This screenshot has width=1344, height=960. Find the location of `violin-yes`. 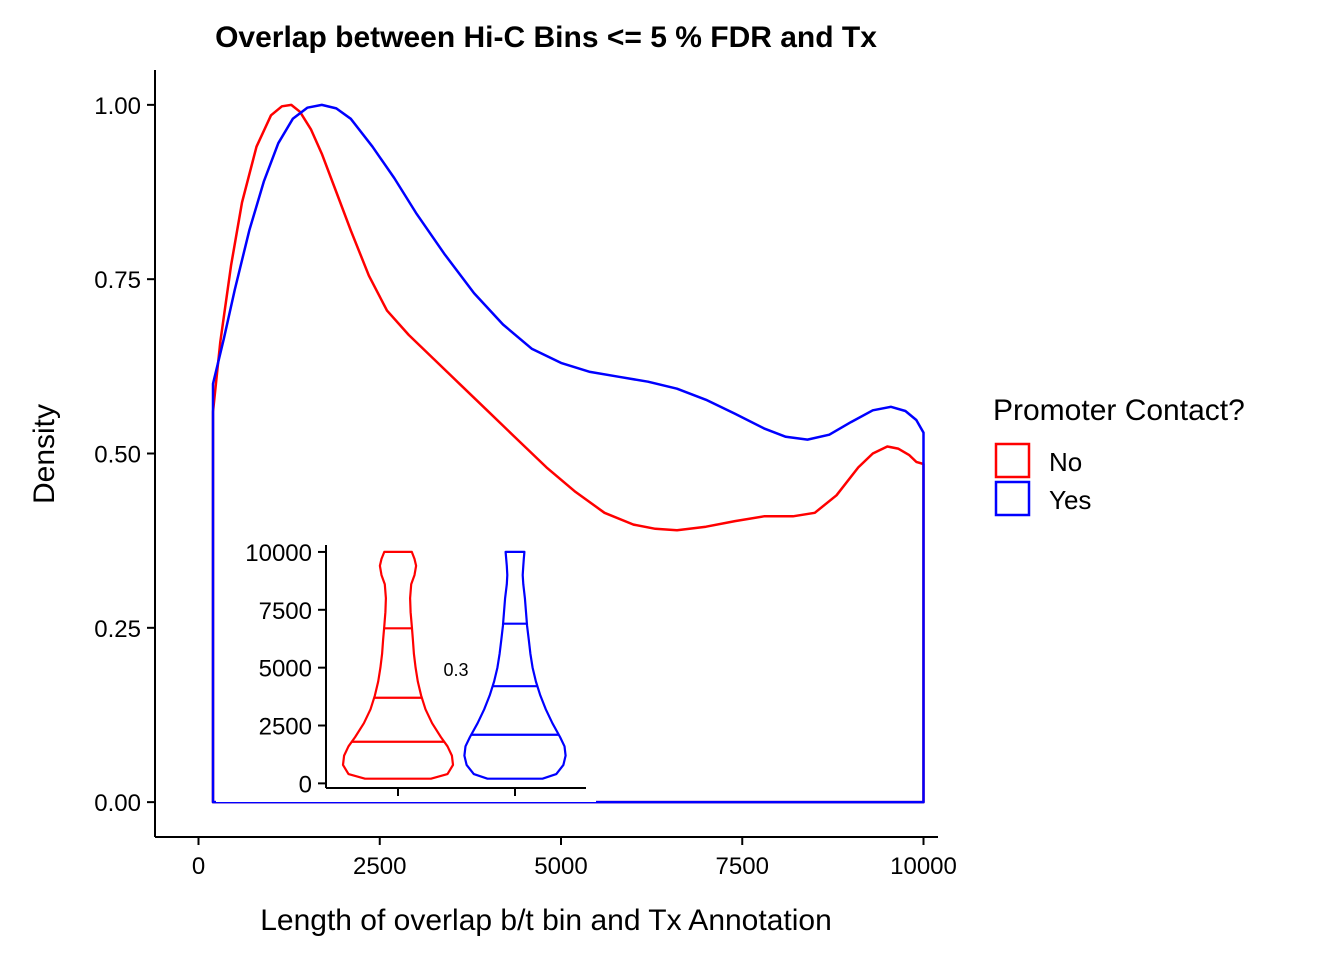

violin-yes is located at coordinates (515, 665).